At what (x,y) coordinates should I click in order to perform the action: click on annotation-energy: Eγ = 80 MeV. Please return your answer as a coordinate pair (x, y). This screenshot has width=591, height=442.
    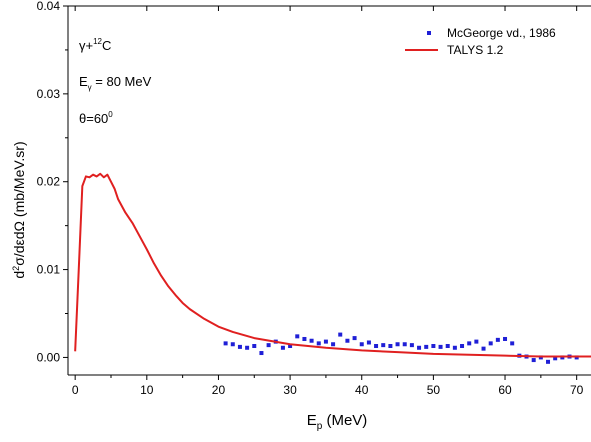
    Looking at the image, I should click on (115, 83).